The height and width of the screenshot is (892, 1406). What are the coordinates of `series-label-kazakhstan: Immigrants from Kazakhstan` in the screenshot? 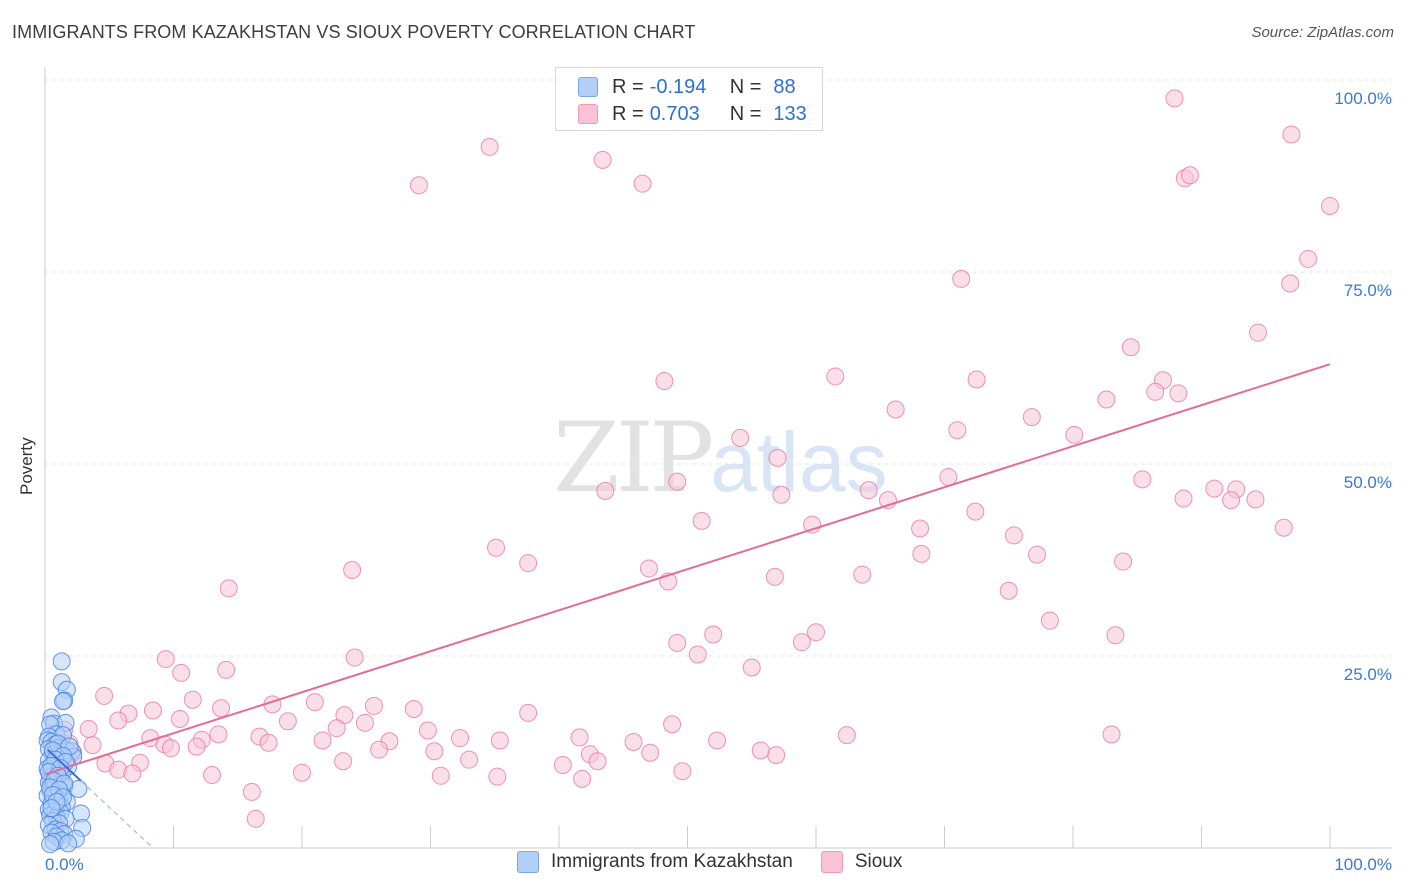 It's located at (672, 861).